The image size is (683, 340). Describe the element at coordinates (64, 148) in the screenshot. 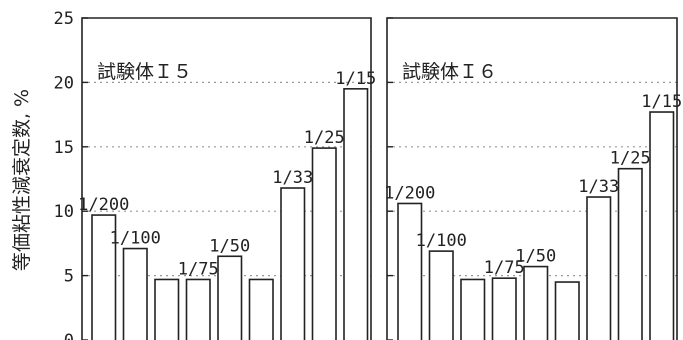

I see `y-tick-label: 15` at that location.